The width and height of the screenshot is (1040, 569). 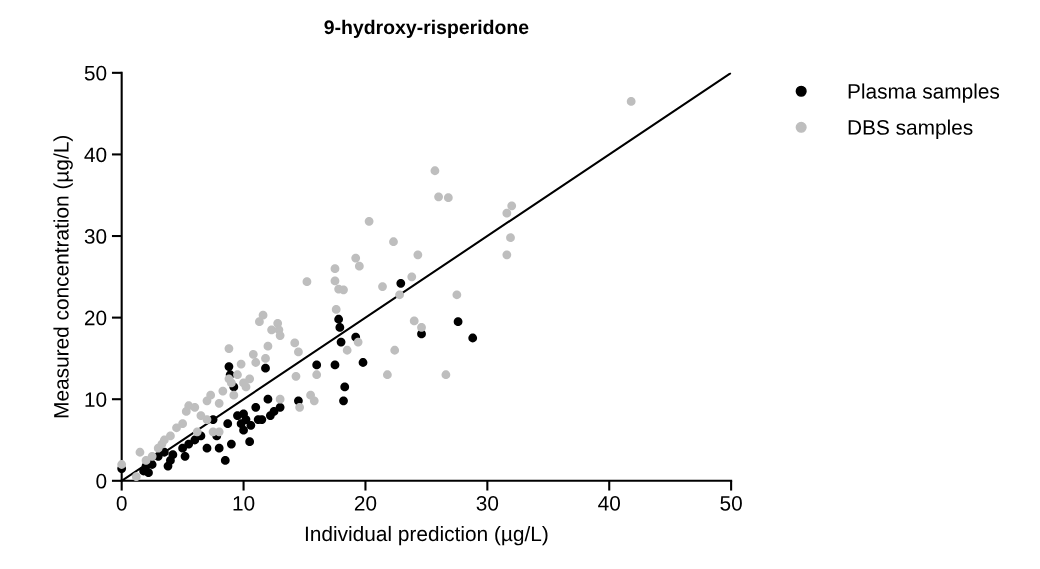 What do you see at coordinates (63, 277) in the screenshot?
I see `y-axis-title: Measured concentration (µg/L)` at bounding box center [63, 277].